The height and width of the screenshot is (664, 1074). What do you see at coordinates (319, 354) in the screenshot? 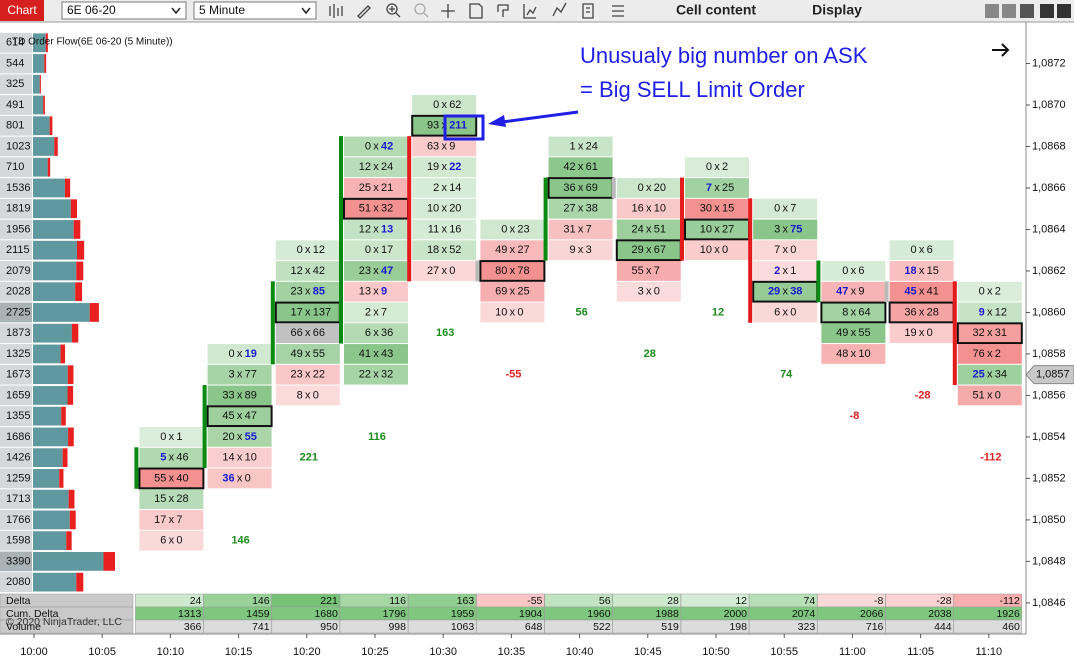
I see `cell-ask: 55` at bounding box center [319, 354].